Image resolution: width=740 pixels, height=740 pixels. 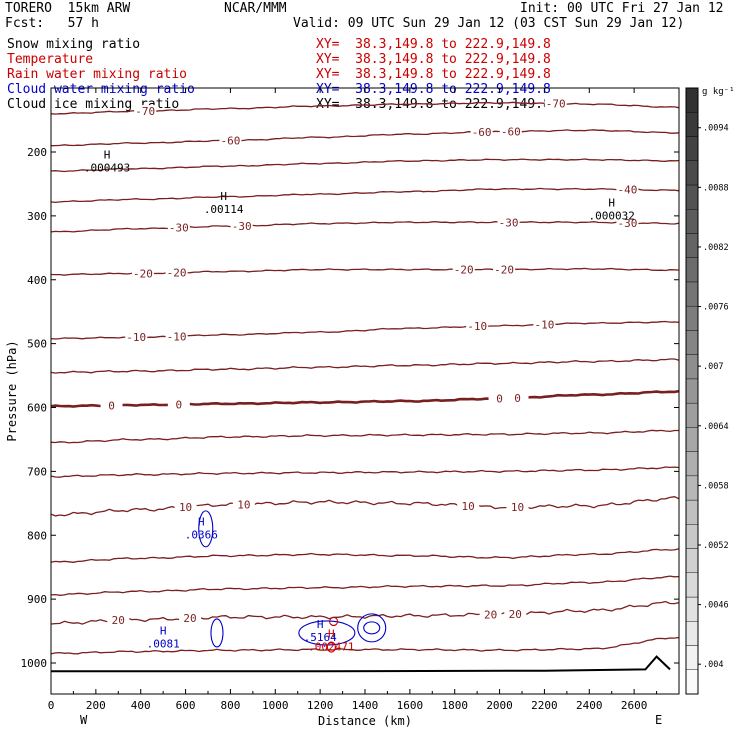 I want to click on colorbar-tick-label: .0094, so click(x=716, y=129).